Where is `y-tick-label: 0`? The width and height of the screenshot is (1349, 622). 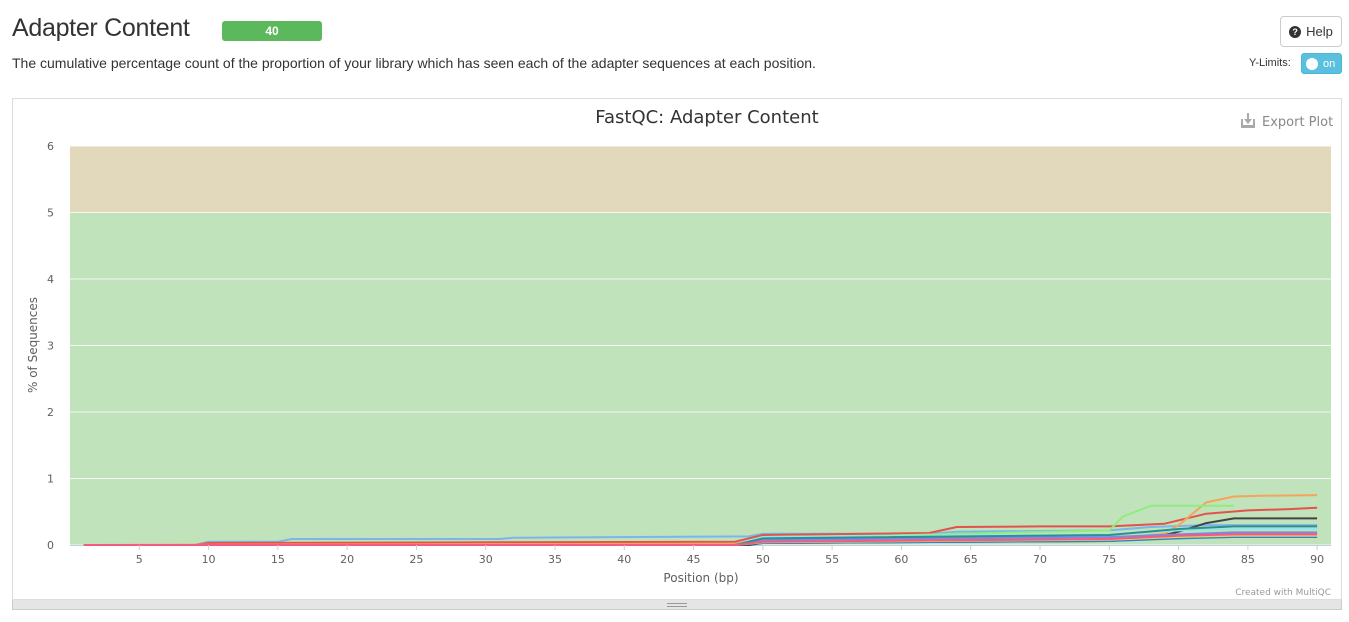
y-tick-label: 0 is located at coordinates (50, 545).